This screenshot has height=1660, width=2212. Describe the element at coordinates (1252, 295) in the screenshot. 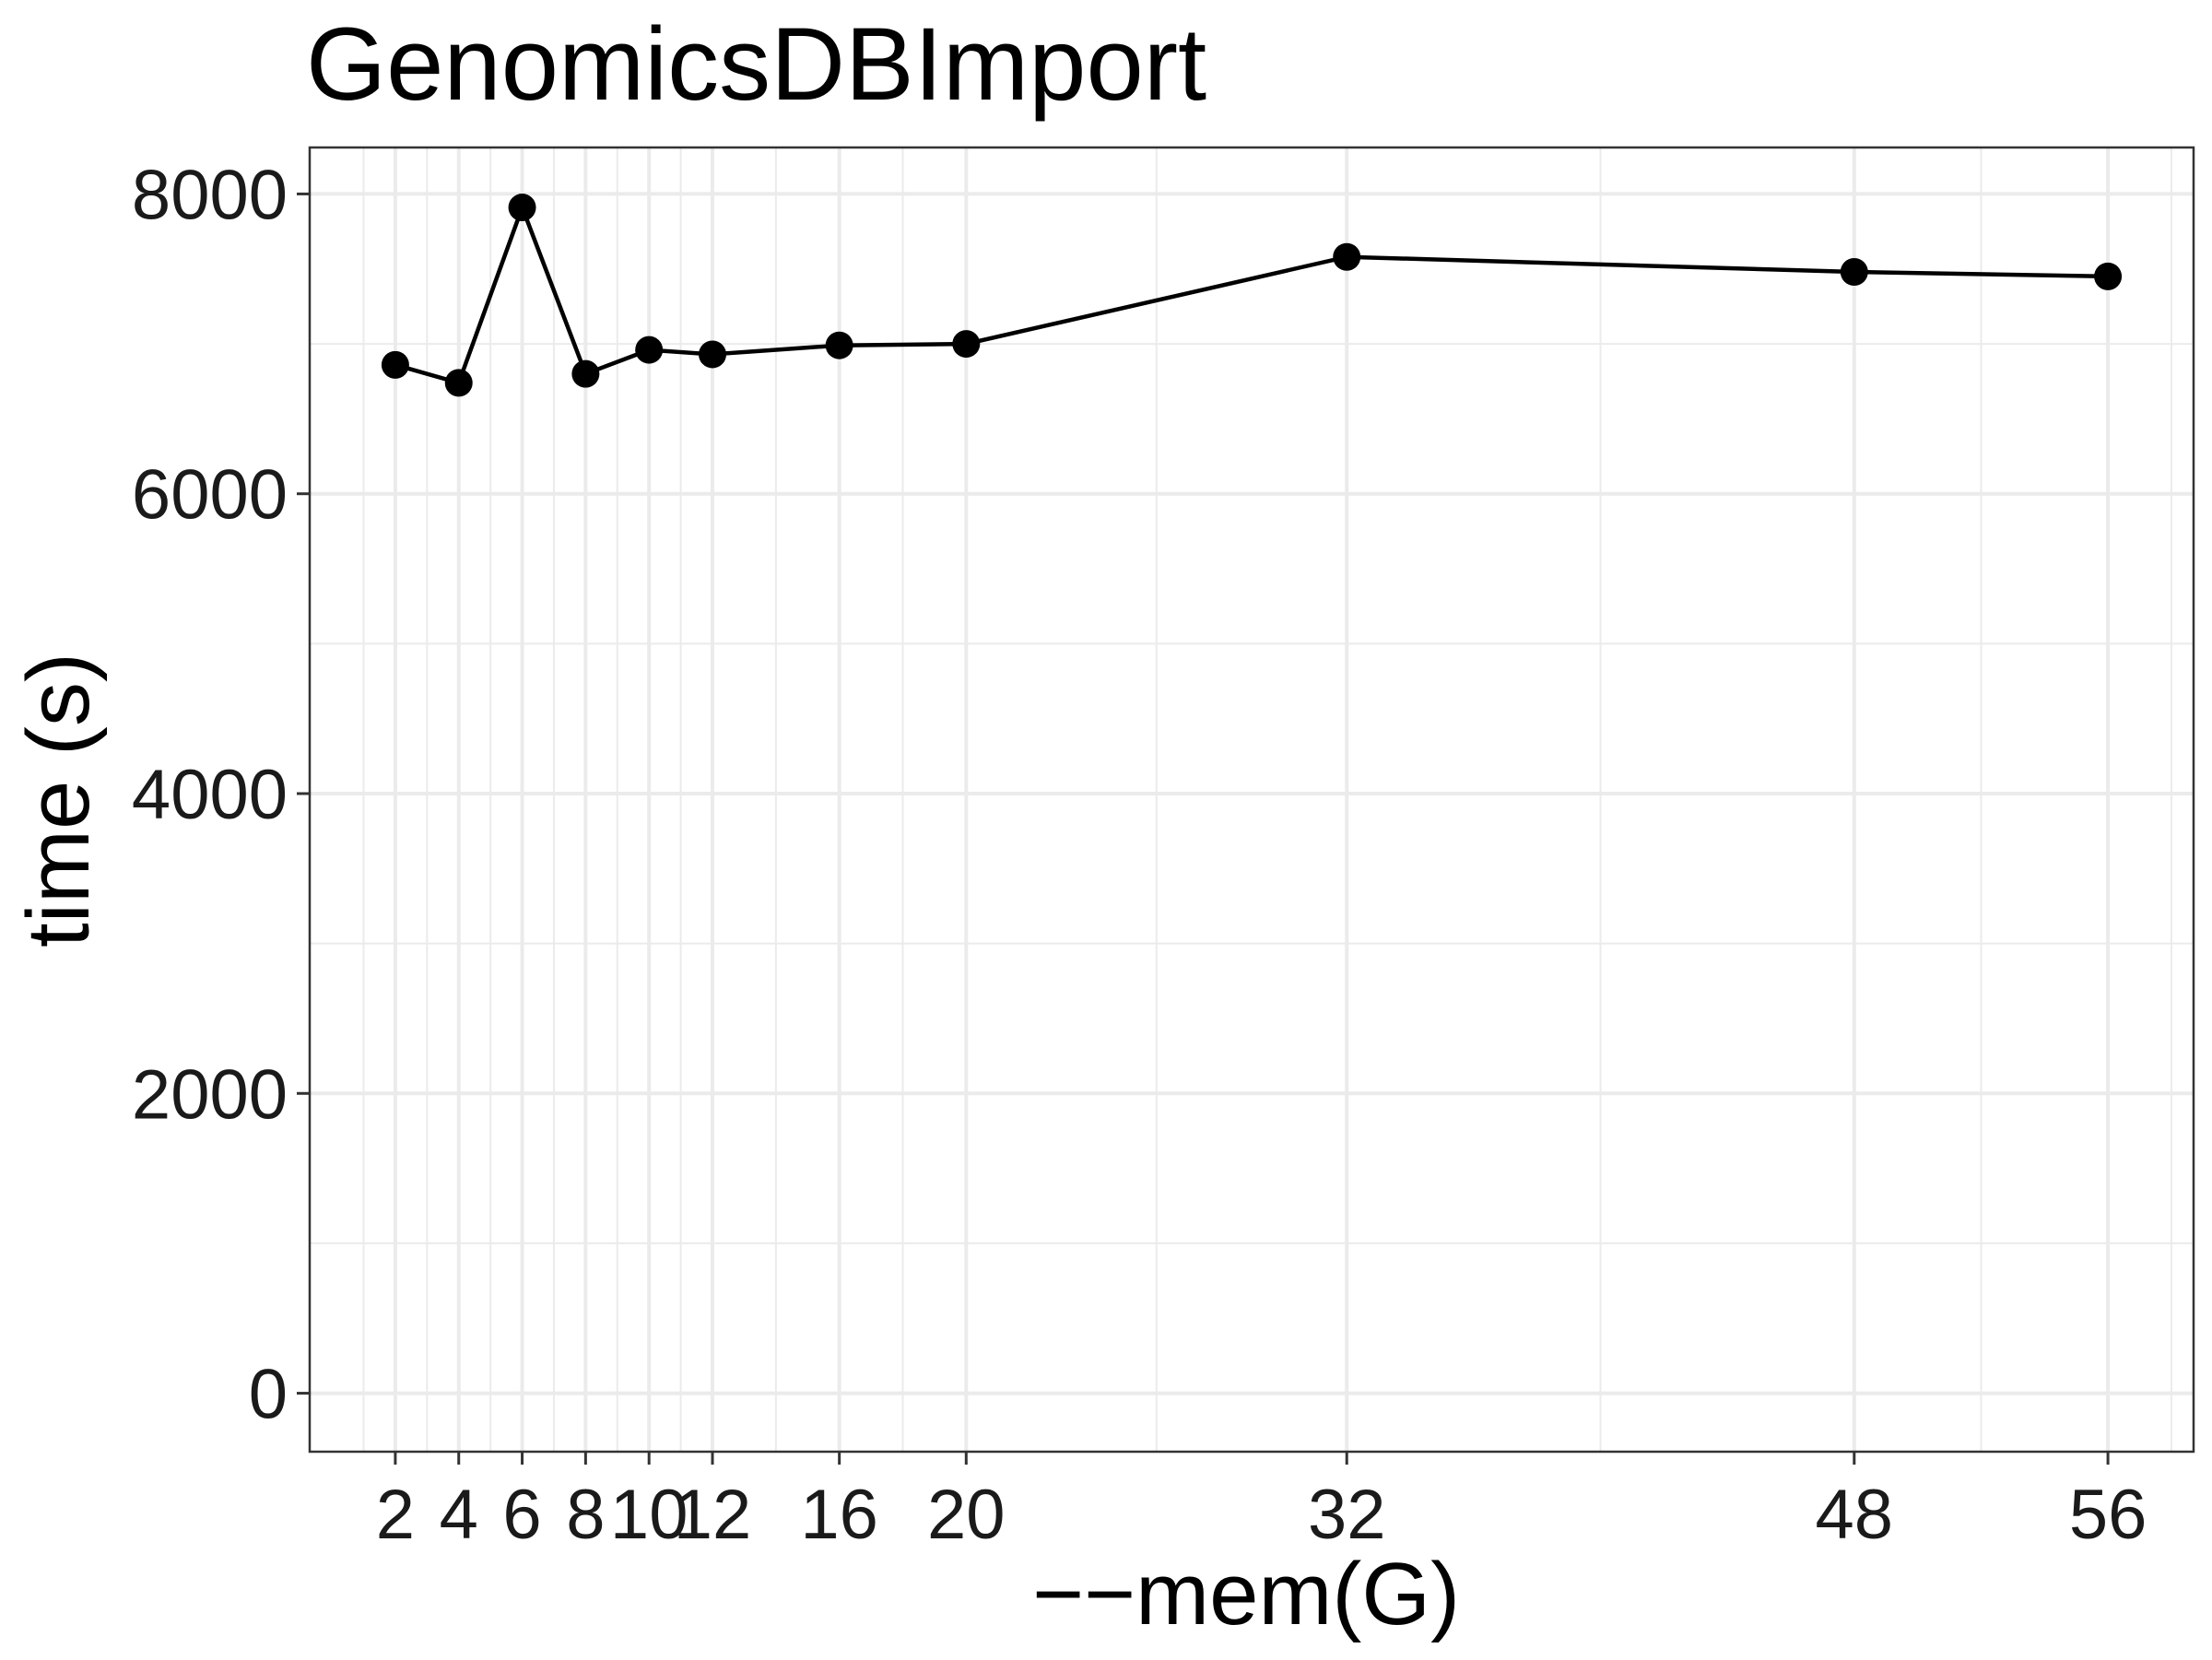

I see `data-points` at that location.